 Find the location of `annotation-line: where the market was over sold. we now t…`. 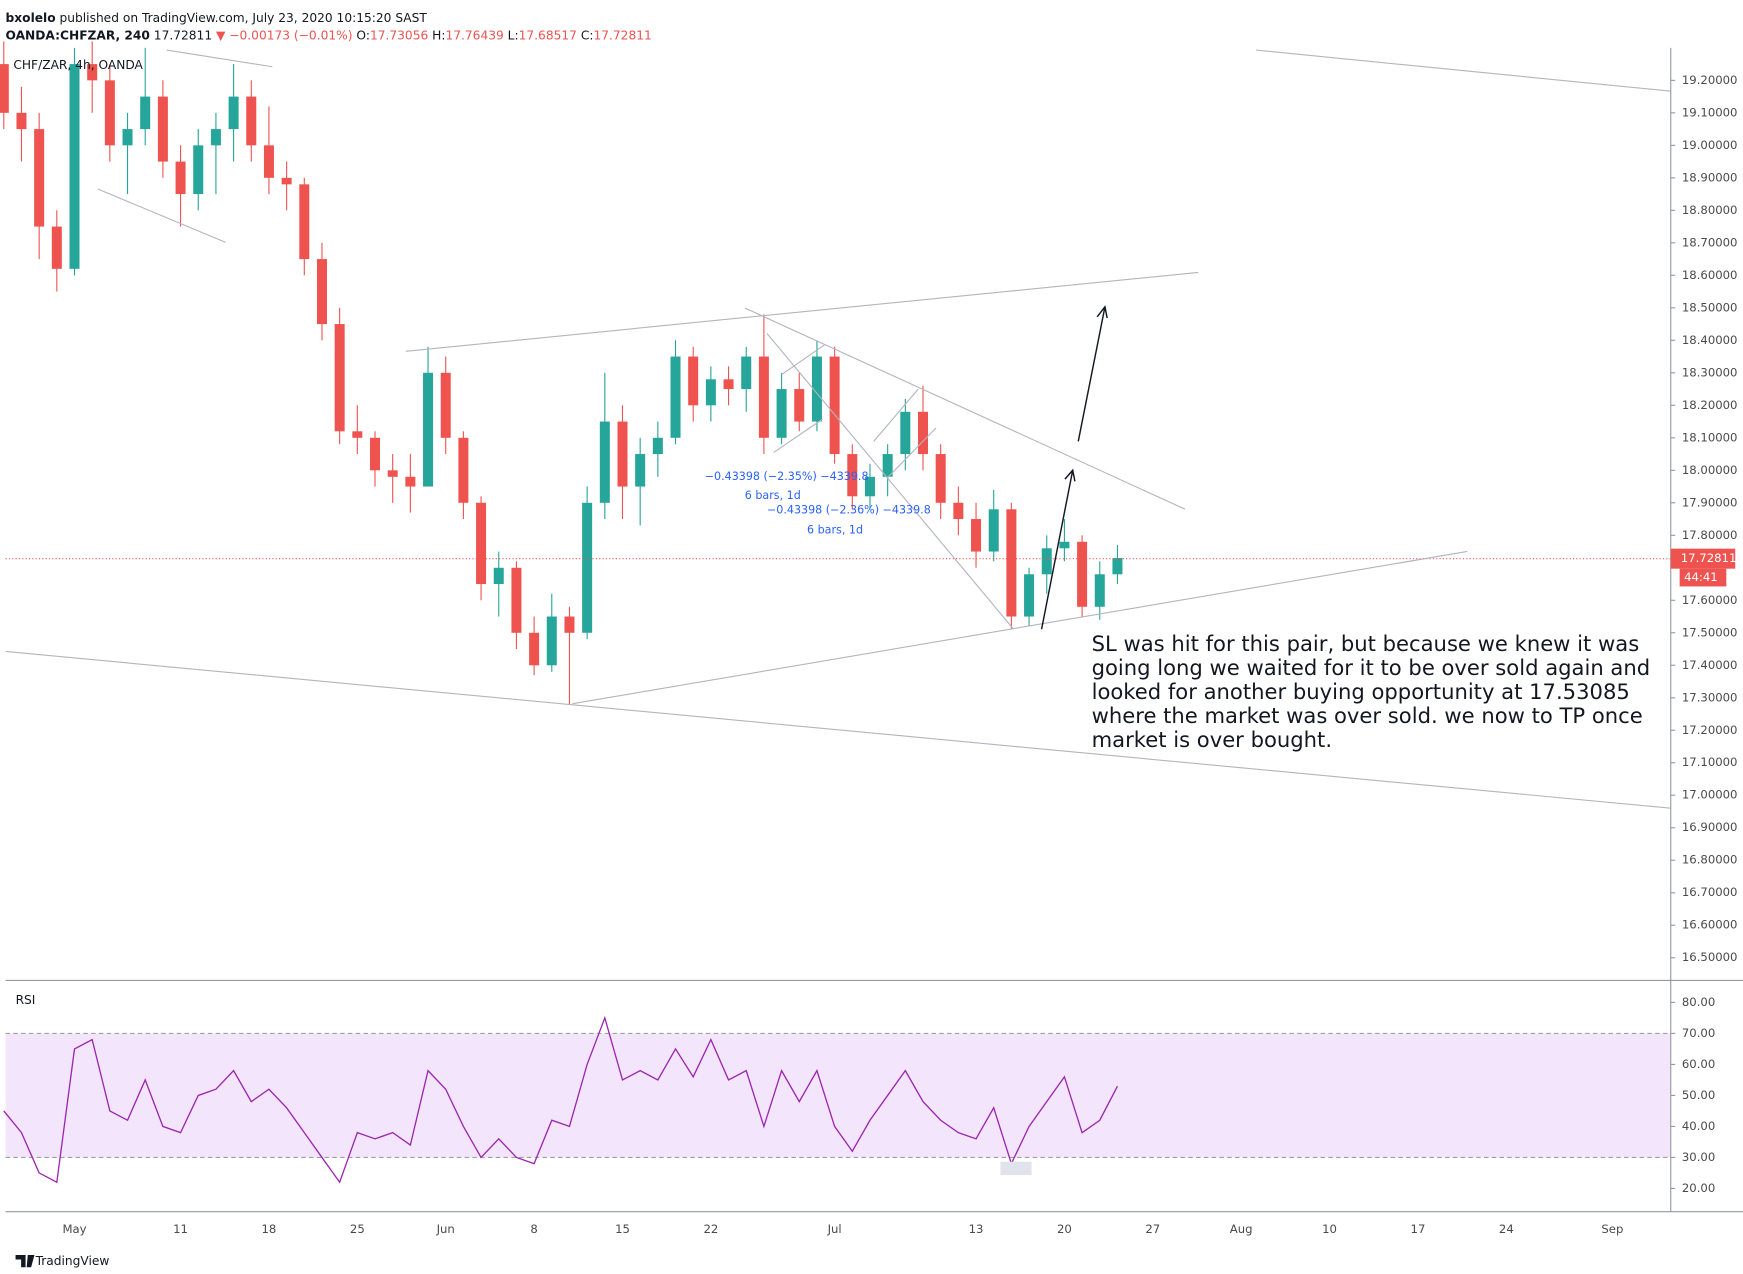

annotation-line: where the market was over sold. we now t… is located at coordinates (1367, 715).